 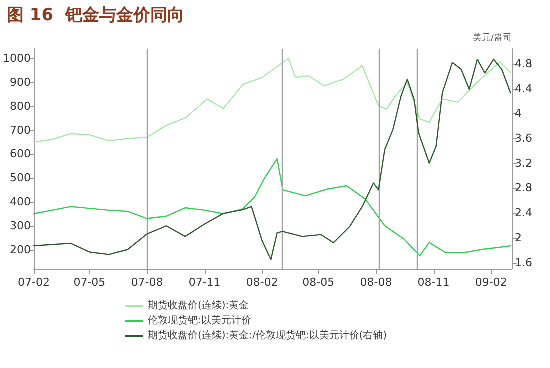 I want to click on x-tick-label: 07-11, so click(x=204, y=282).